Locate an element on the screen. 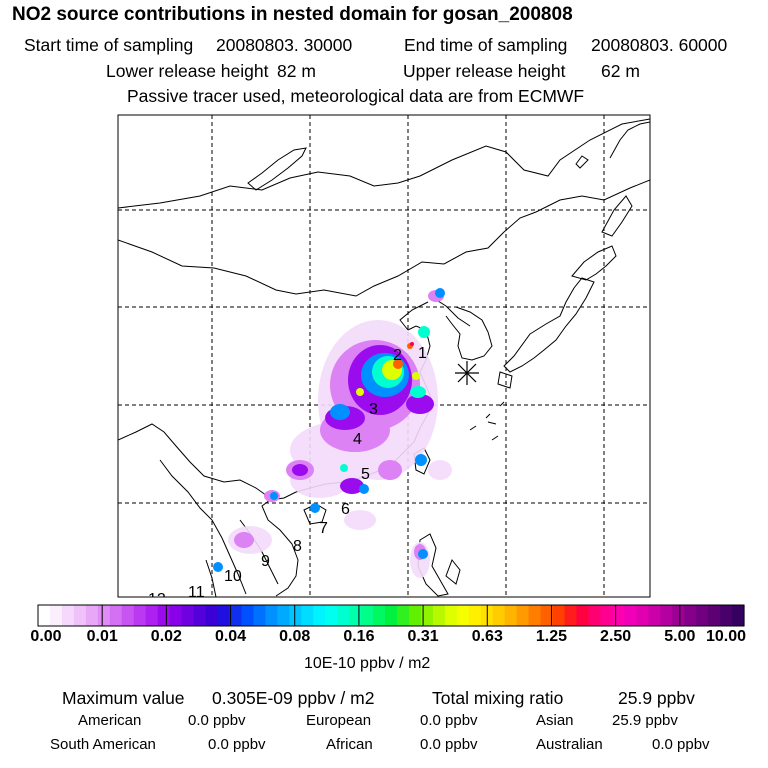 The height and width of the screenshot is (768, 768). source-label-4: 4 is located at coordinates (357, 439).